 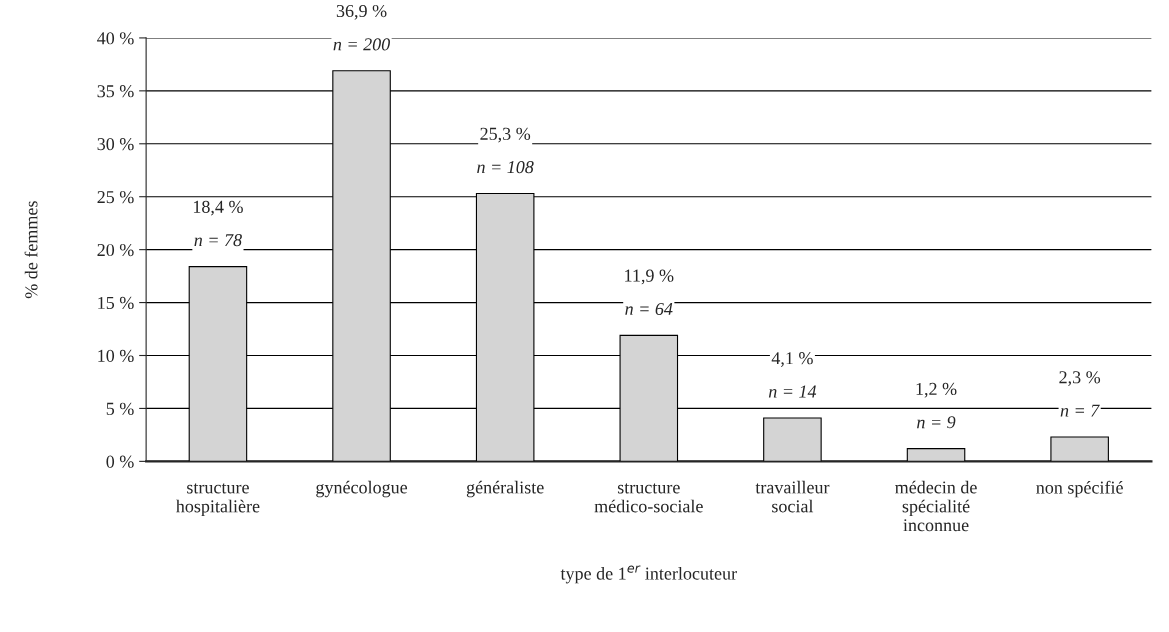 I want to click on annotation: n = 9, so click(x=936, y=422).